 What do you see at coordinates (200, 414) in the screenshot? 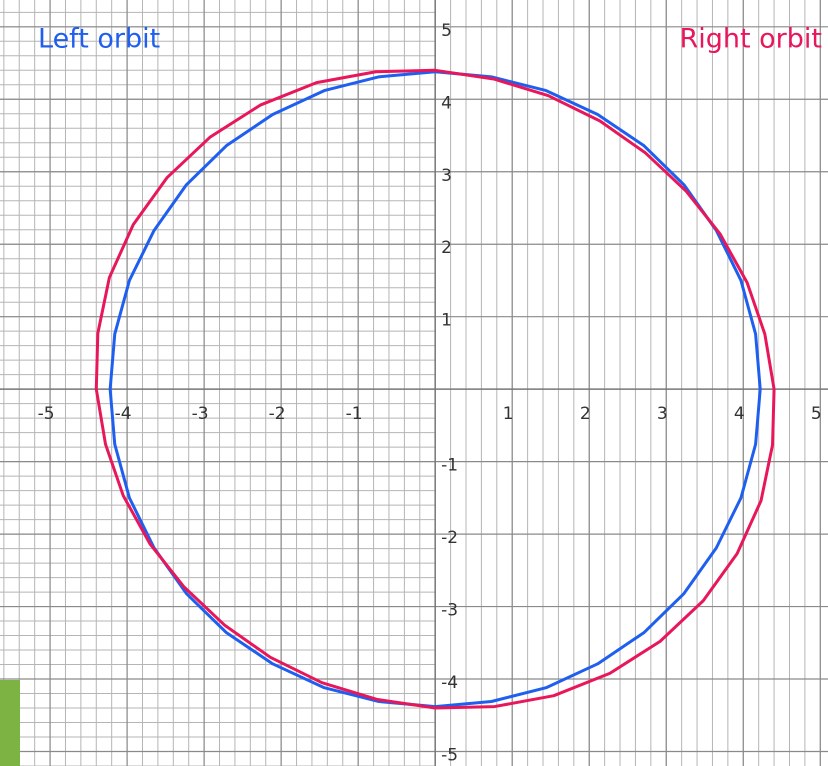
I see `x-tick-label: -3` at bounding box center [200, 414].